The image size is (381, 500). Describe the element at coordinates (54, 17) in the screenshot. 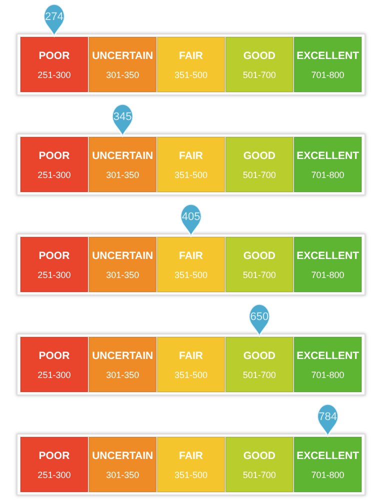

I see `data-label: 274` at that location.